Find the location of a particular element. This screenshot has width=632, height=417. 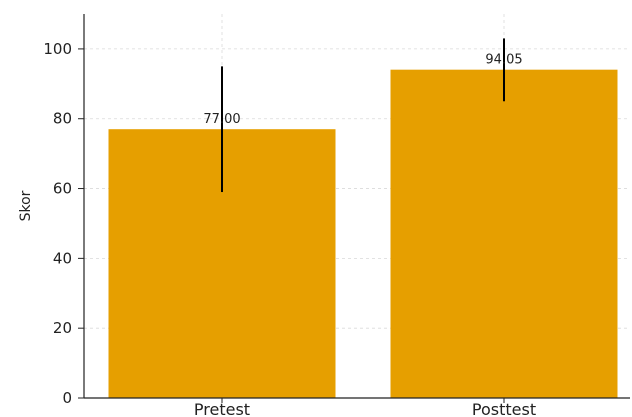

x-category-label: Pretest is located at coordinates (222, 408).